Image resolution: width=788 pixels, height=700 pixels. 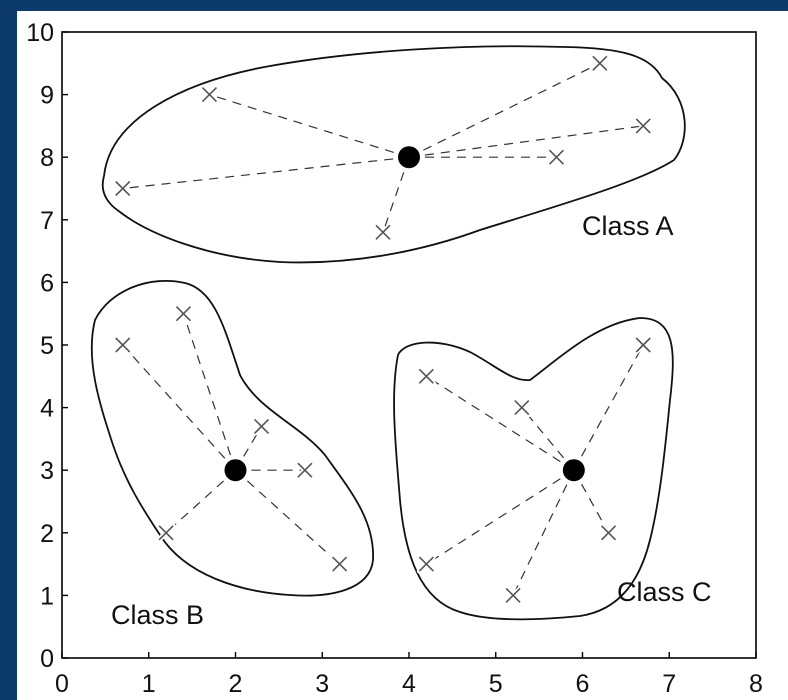 What do you see at coordinates (409, 684) in the screenshot?
I see `x-tick-label: 4` at bounding box center [409, 684].